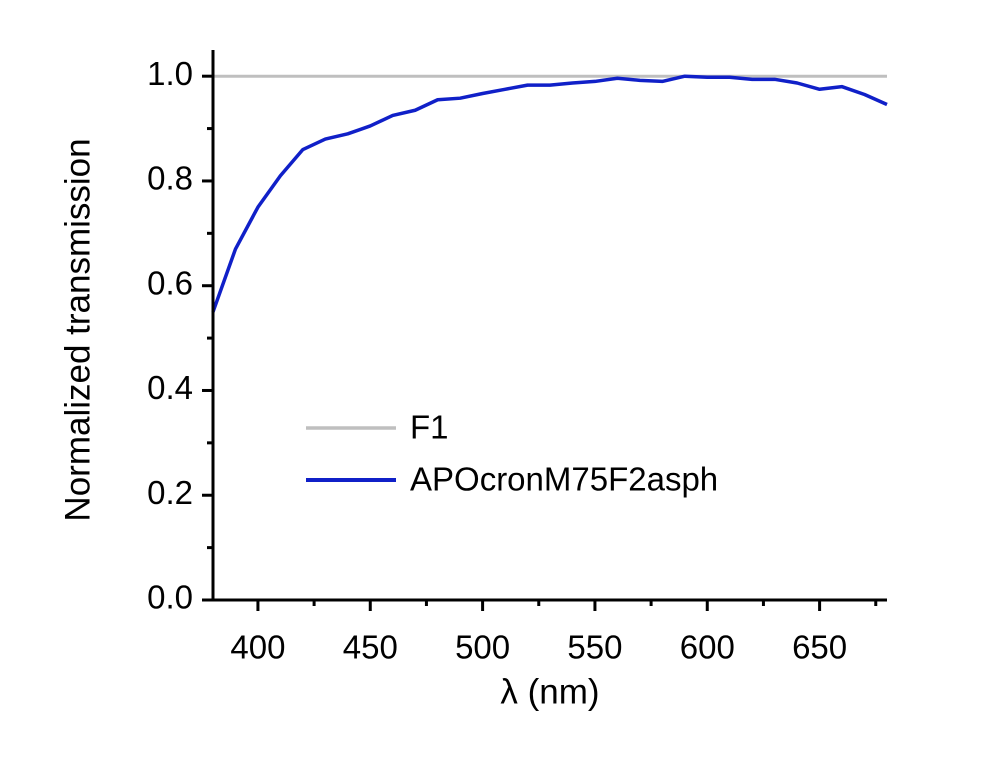 This screenshot has width=994, height=768. Describe the element at coordinates (370, 647) in the screenshot. I see `x-tick-label: 450` at that location.